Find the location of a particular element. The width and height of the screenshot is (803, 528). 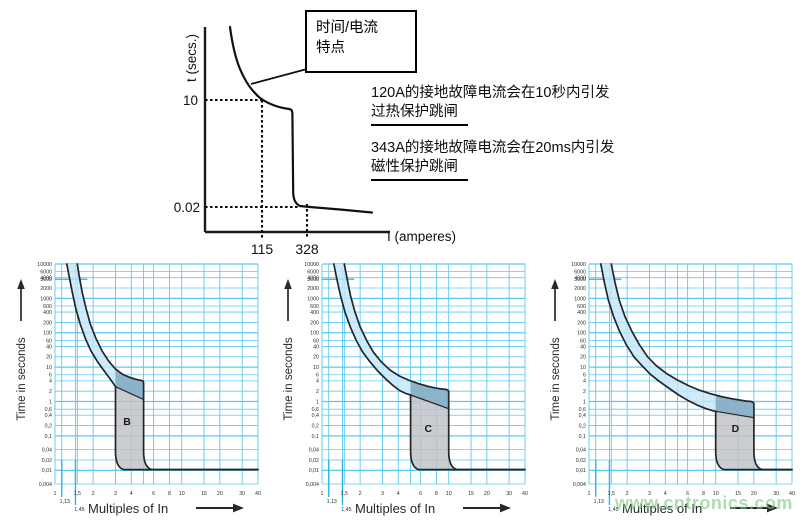

note-magnetic-line1: 343A的接地故障电流会在20ms内引发 is located at coordinates (493, 148).